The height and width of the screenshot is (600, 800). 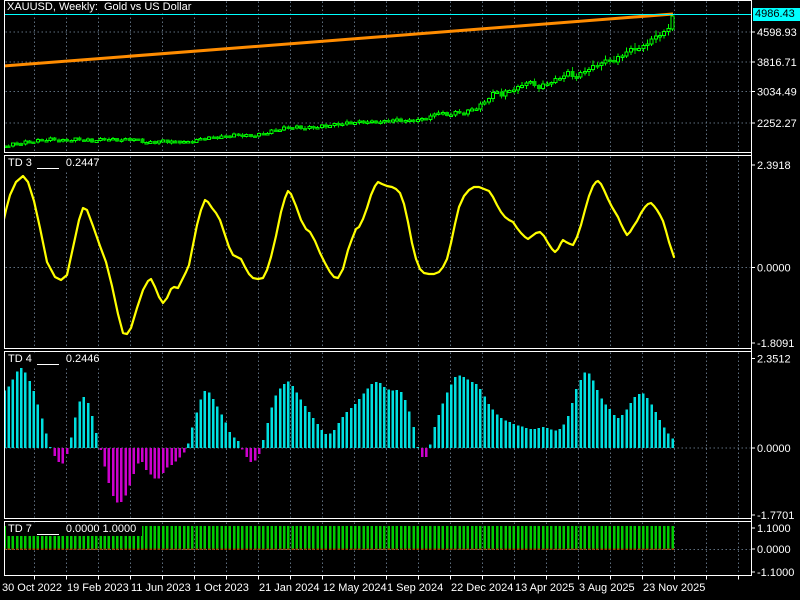 I want to click on td7-name: TD 7, so click(x=20, y=529).